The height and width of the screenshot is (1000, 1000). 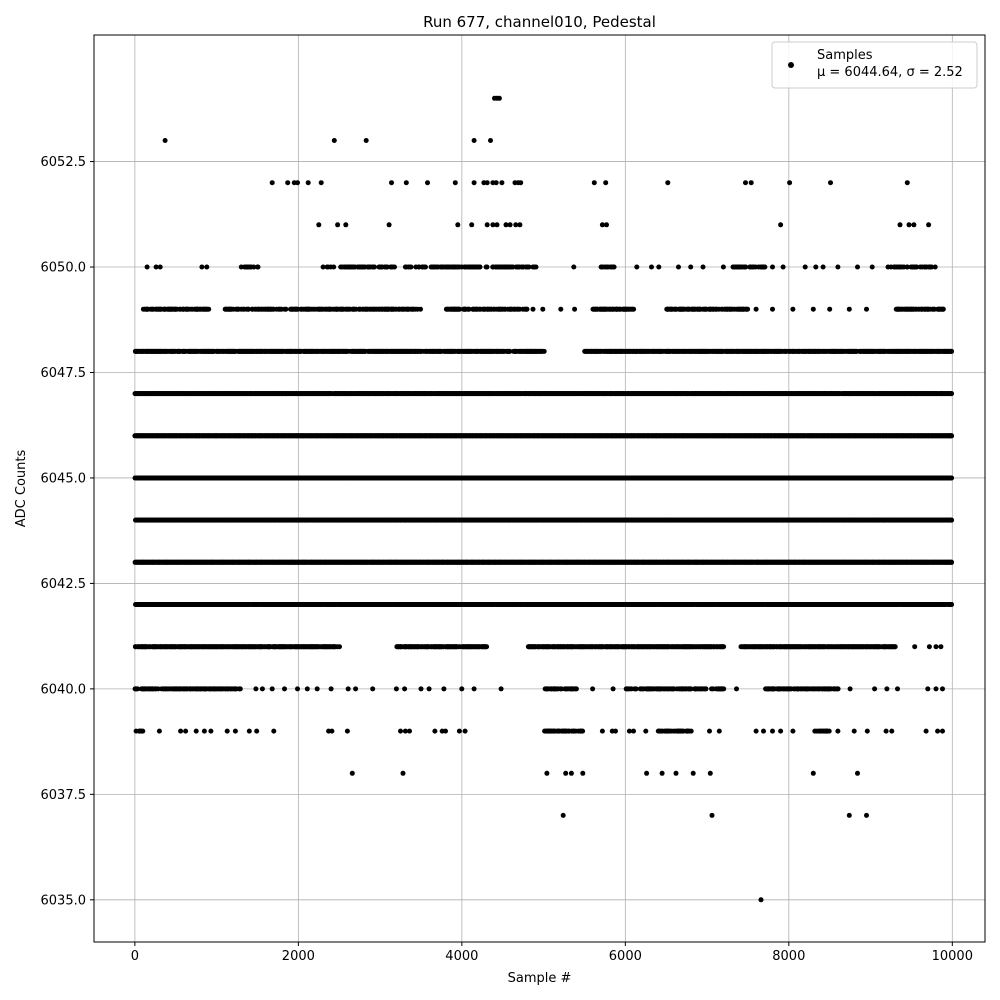 I want to click on chart-title: Run 677, channel010, Pedestal, so click(x=539, y=22).